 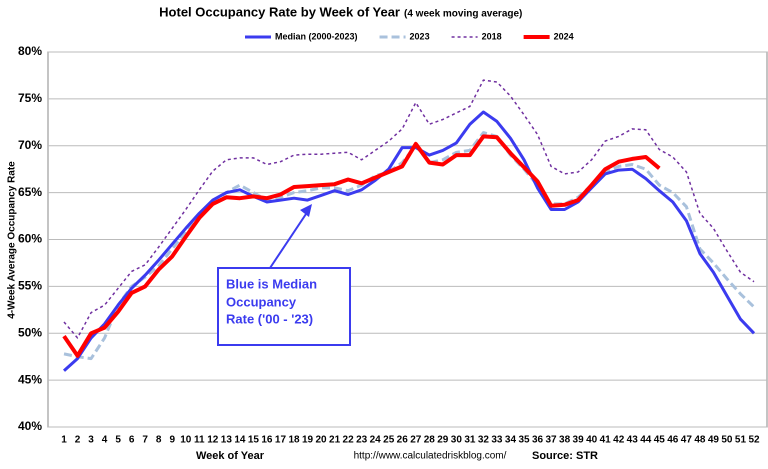 What do you see at coordinates (389, 440) in the screenshot?
I see `x-tick-label: 25` at bounding box center [389, 440].